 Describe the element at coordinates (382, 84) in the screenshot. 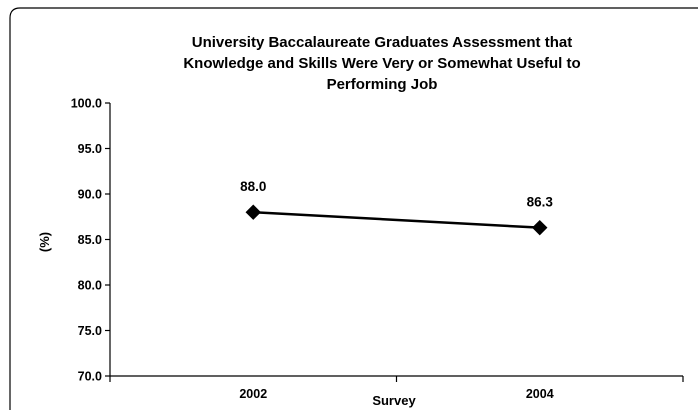

I see `chart-title-line-3: Performing Job` at that location.